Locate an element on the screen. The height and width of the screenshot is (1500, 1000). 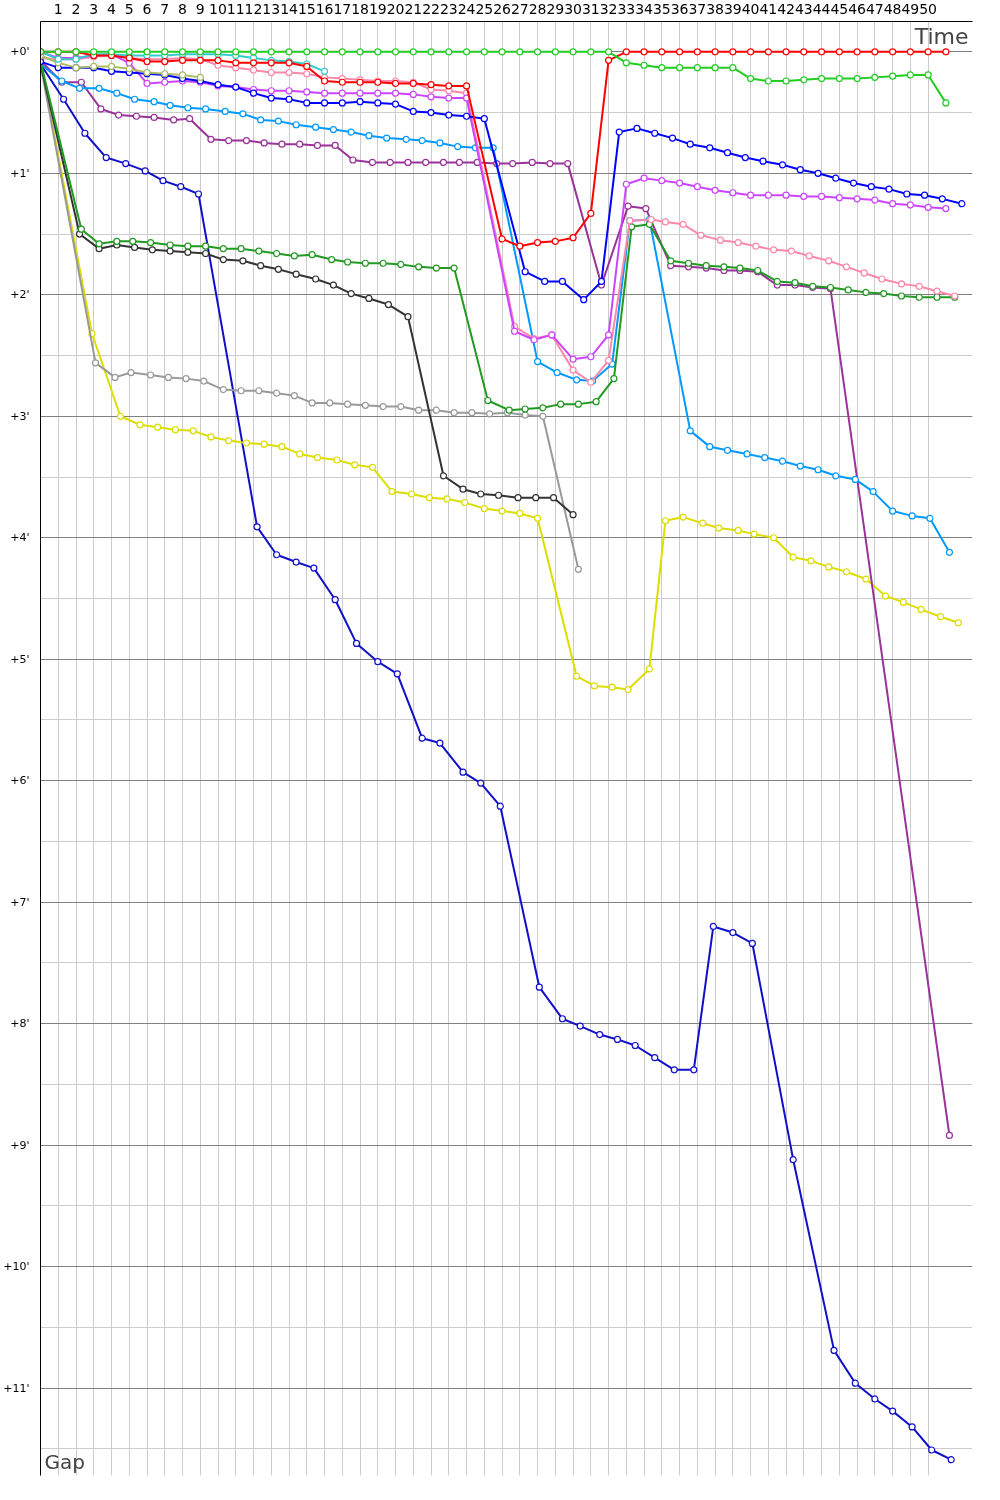
x-tick-label: 13 is located at coordinates (271, 8).